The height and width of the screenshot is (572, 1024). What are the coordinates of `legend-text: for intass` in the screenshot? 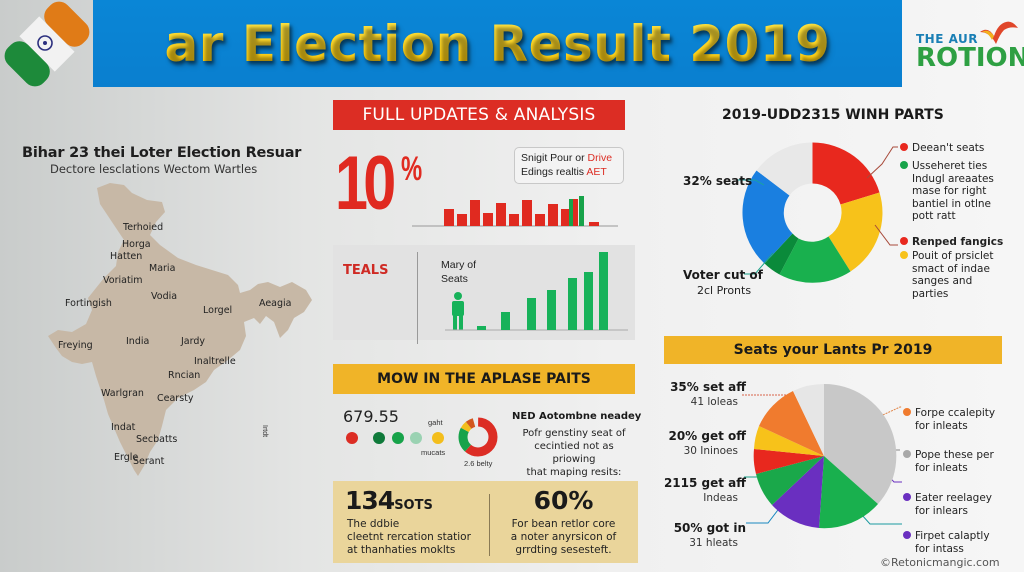 It's located at (939, 548).